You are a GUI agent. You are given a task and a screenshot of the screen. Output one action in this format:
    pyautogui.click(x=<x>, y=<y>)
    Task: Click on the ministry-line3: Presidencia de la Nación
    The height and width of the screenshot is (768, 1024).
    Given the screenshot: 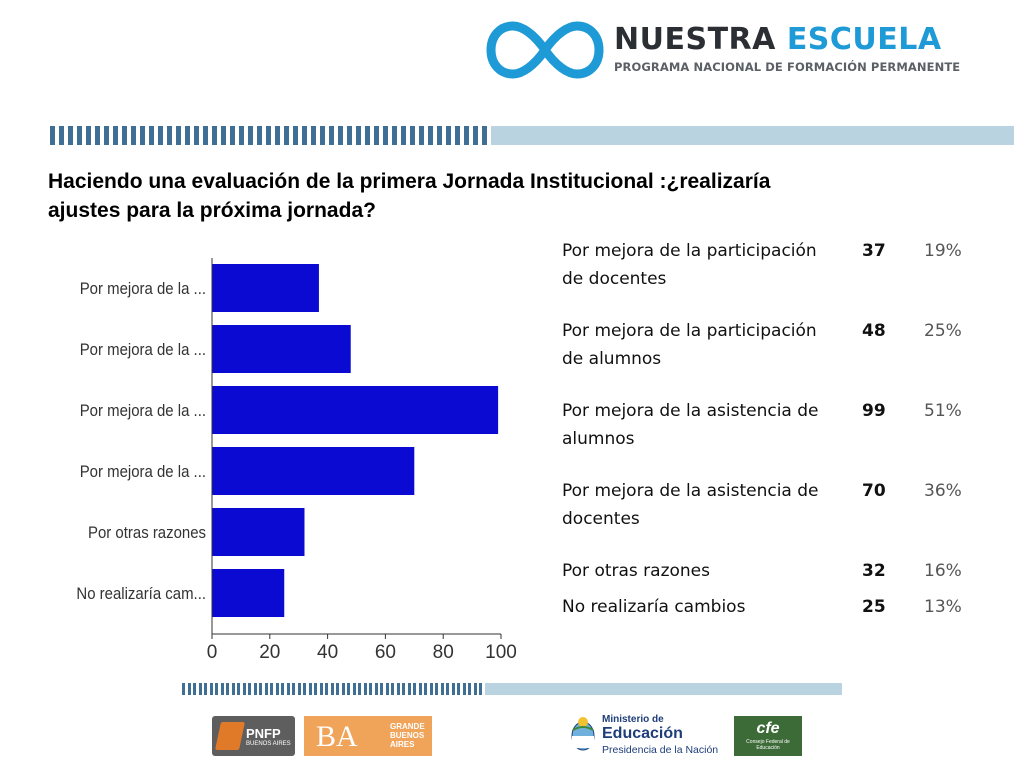 What is the action you would take?
    pyautogui.click(x=660, y=750)
    